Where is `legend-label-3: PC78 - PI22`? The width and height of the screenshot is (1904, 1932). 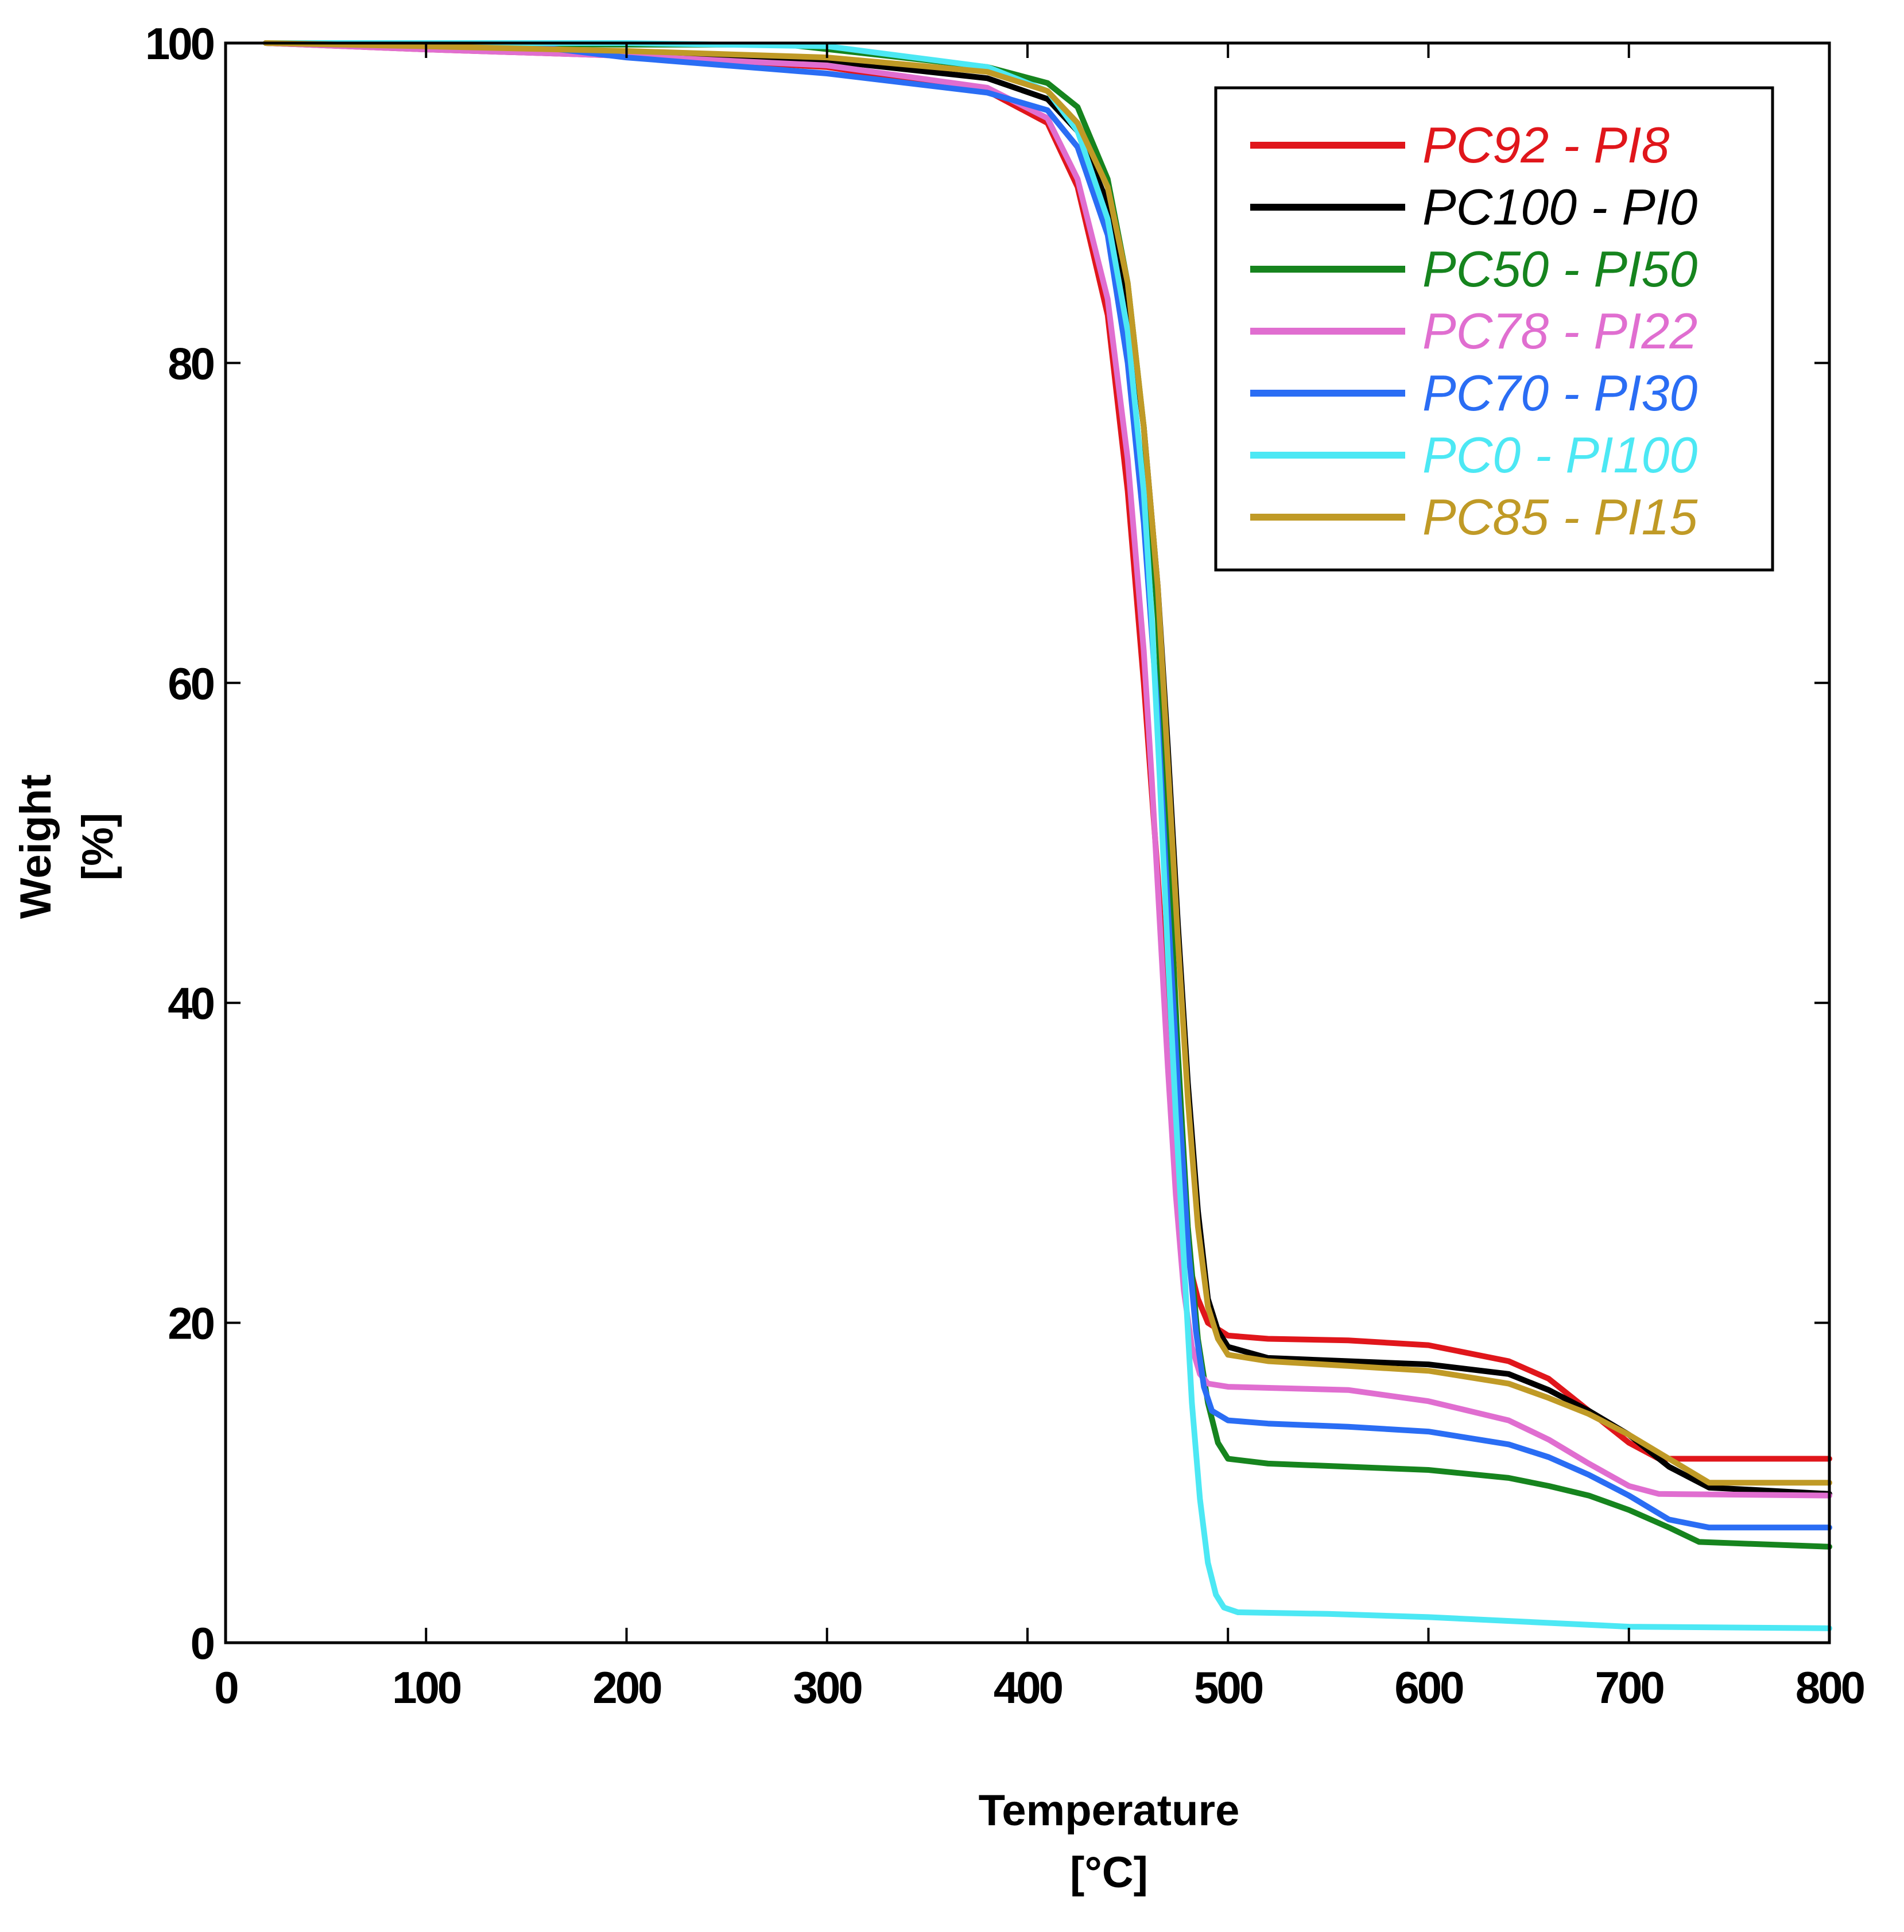 legend-label-3: PC78 - PI22 is located at coordinates (1560, 330).